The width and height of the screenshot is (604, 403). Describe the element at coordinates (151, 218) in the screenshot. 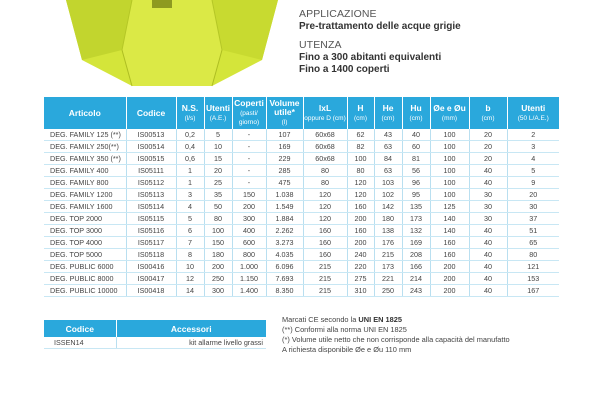

I see `table-cell: IS05115` at that location.